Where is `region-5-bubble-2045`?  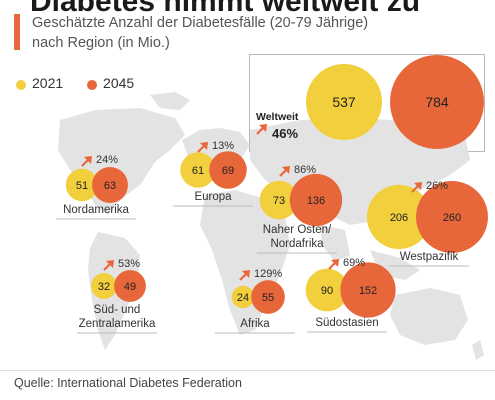
region-5-bubble-2045 is located at coordinates (268, 297).